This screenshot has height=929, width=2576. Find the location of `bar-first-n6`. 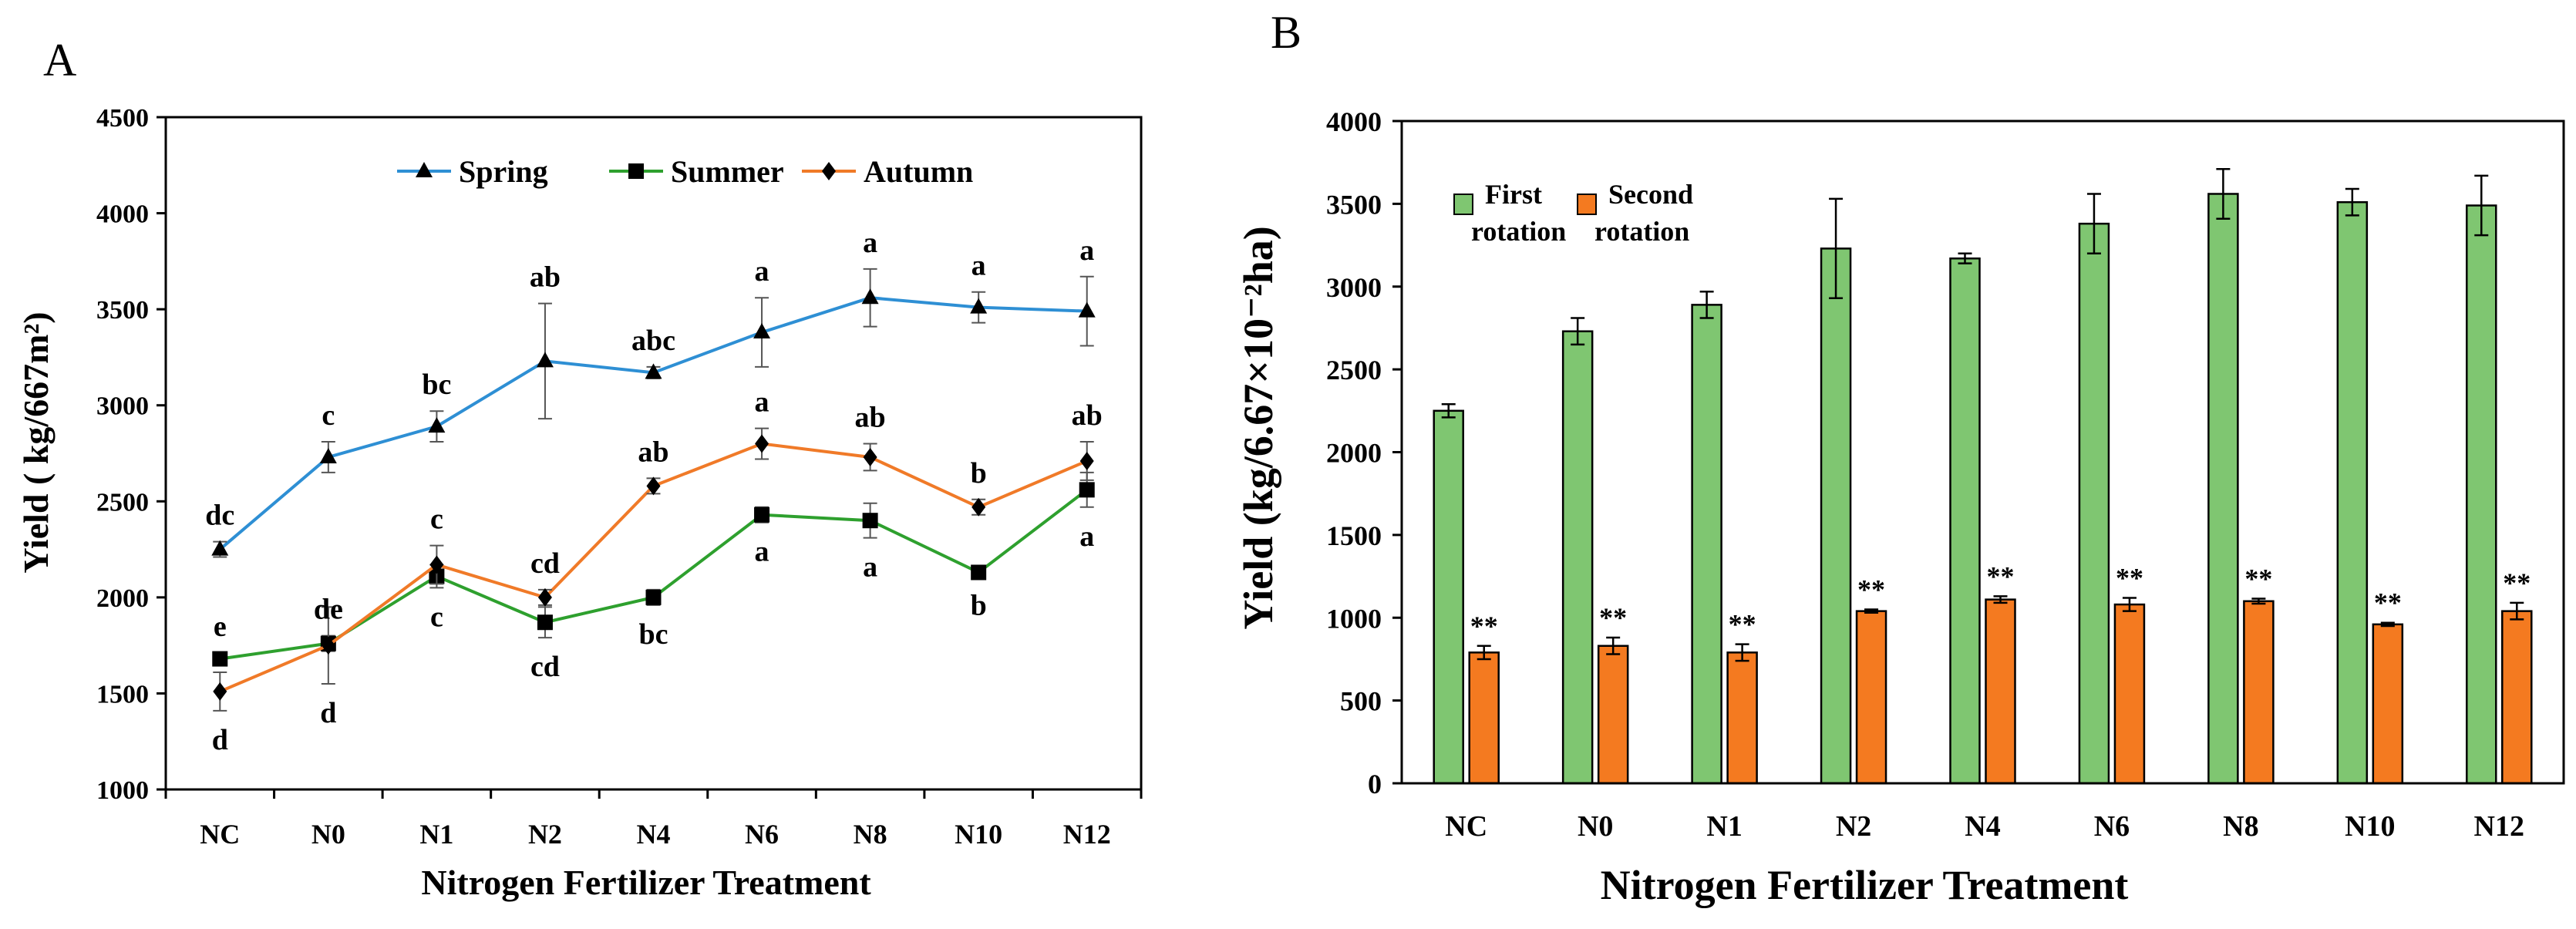

bar-first-n6 is located at coordinates (2094, 504).